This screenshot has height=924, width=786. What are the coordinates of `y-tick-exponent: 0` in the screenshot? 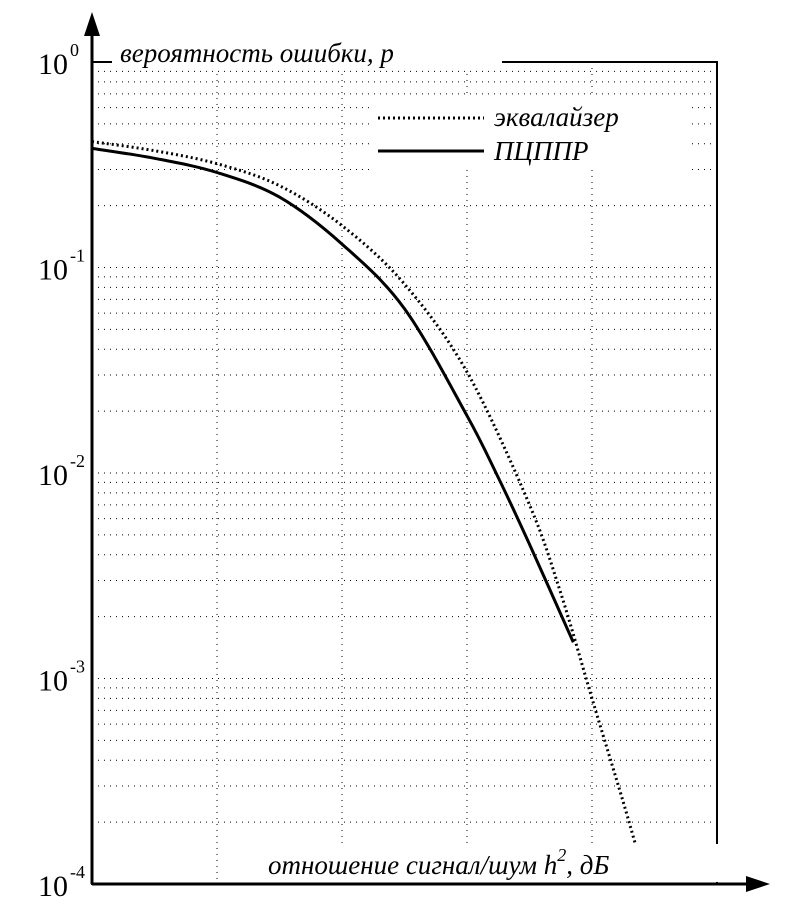 It's located at (74, 50).